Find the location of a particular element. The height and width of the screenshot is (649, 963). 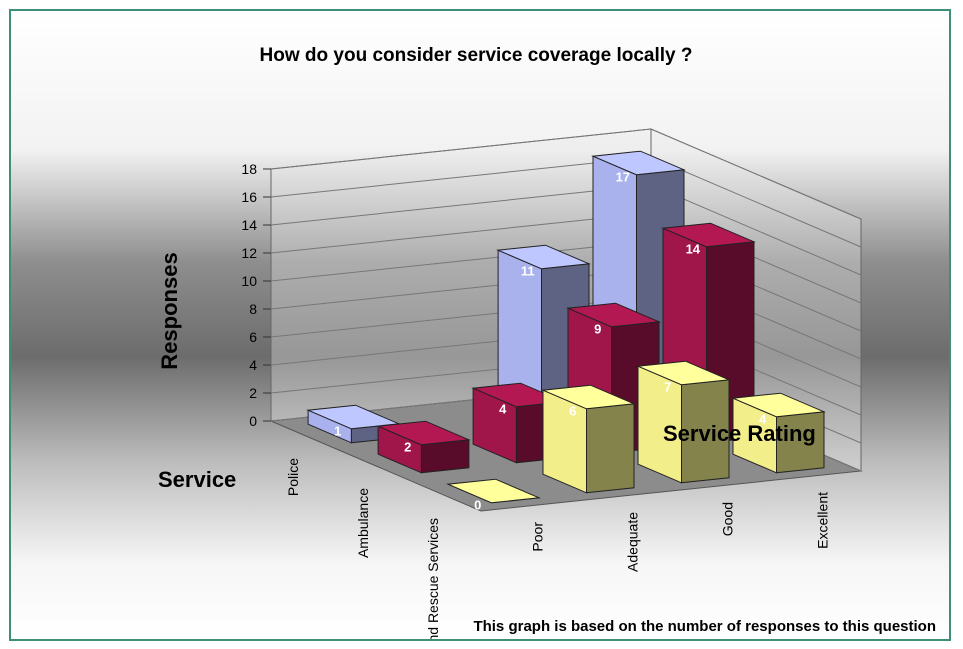

bar: 0 is located at coordinates (493, 495).